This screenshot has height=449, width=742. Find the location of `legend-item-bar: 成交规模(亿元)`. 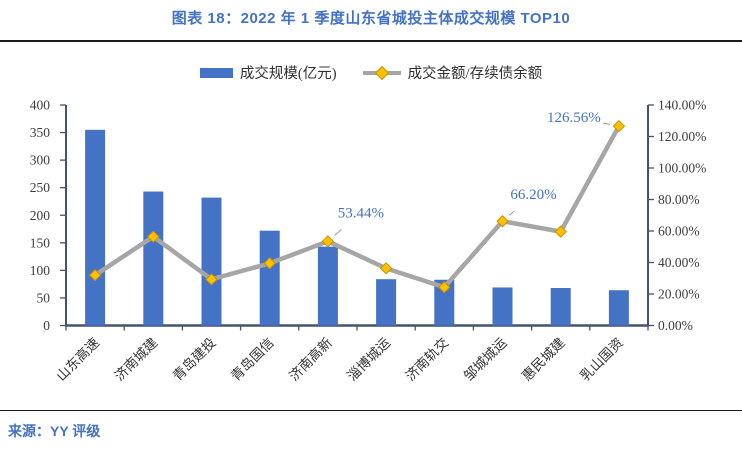

legend-item-bar: 成交规模(亿元) is located at coordinates (268, 72).